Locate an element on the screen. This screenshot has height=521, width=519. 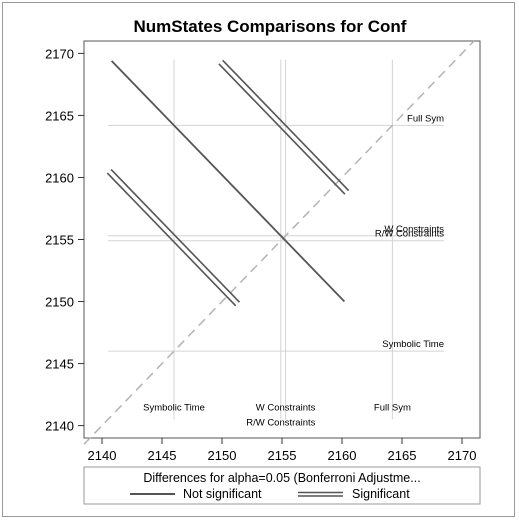
chart-title: NumStates Comparisons for Conf is located at coordinates (270, 26).